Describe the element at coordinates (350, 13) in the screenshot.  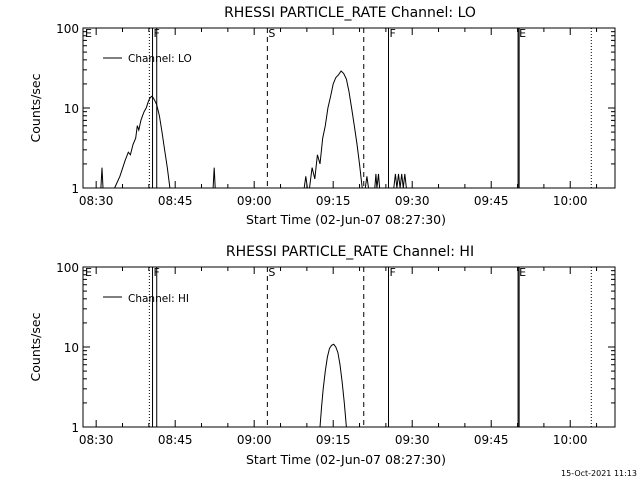
I see `chart-title: RHESSI PARTICLE_RATE Channel: LO` at that location.